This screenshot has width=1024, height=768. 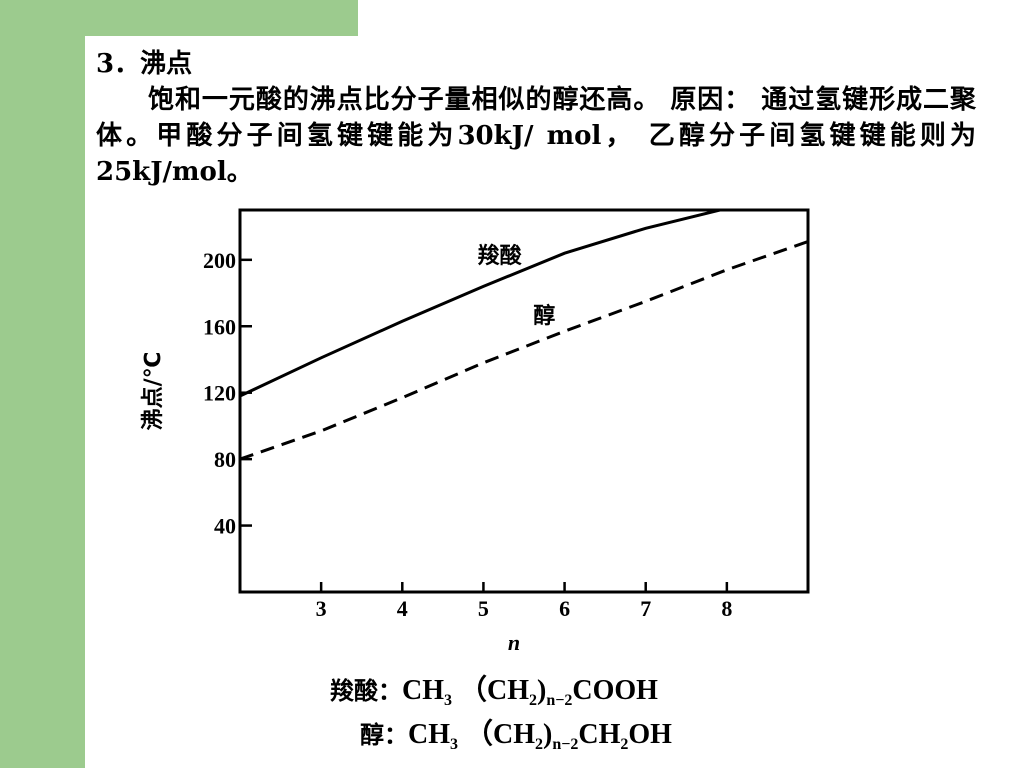 What do you see at coordinates (539, 744) in the screenshot?
I see `alcohol-formula-s2: 2` at bounding box center [539, 744].